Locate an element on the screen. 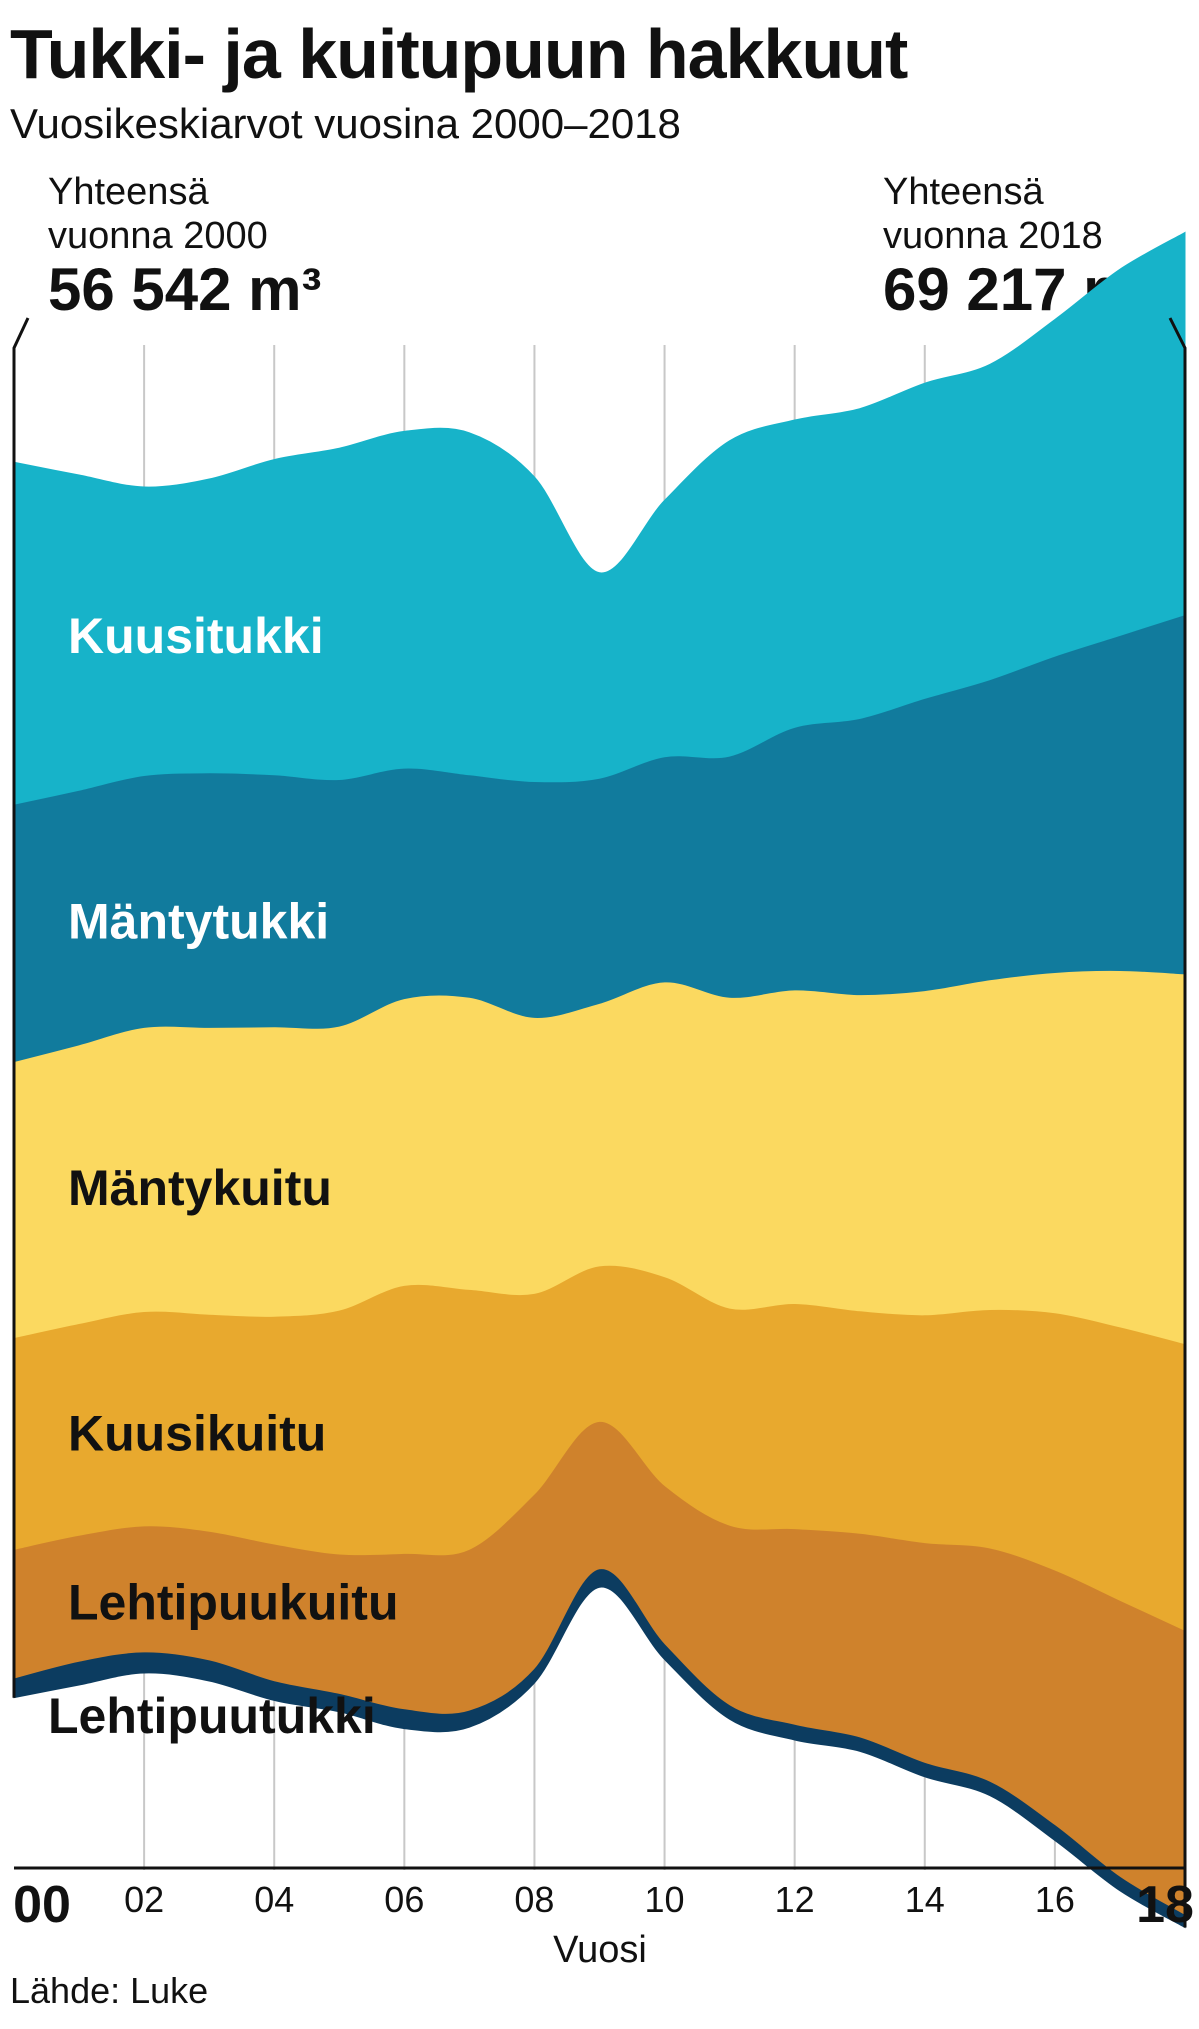 The width and height of the screenshot is (1199, 2029). x-tick-label-08: 08 is located at coordinates (534, 1899).